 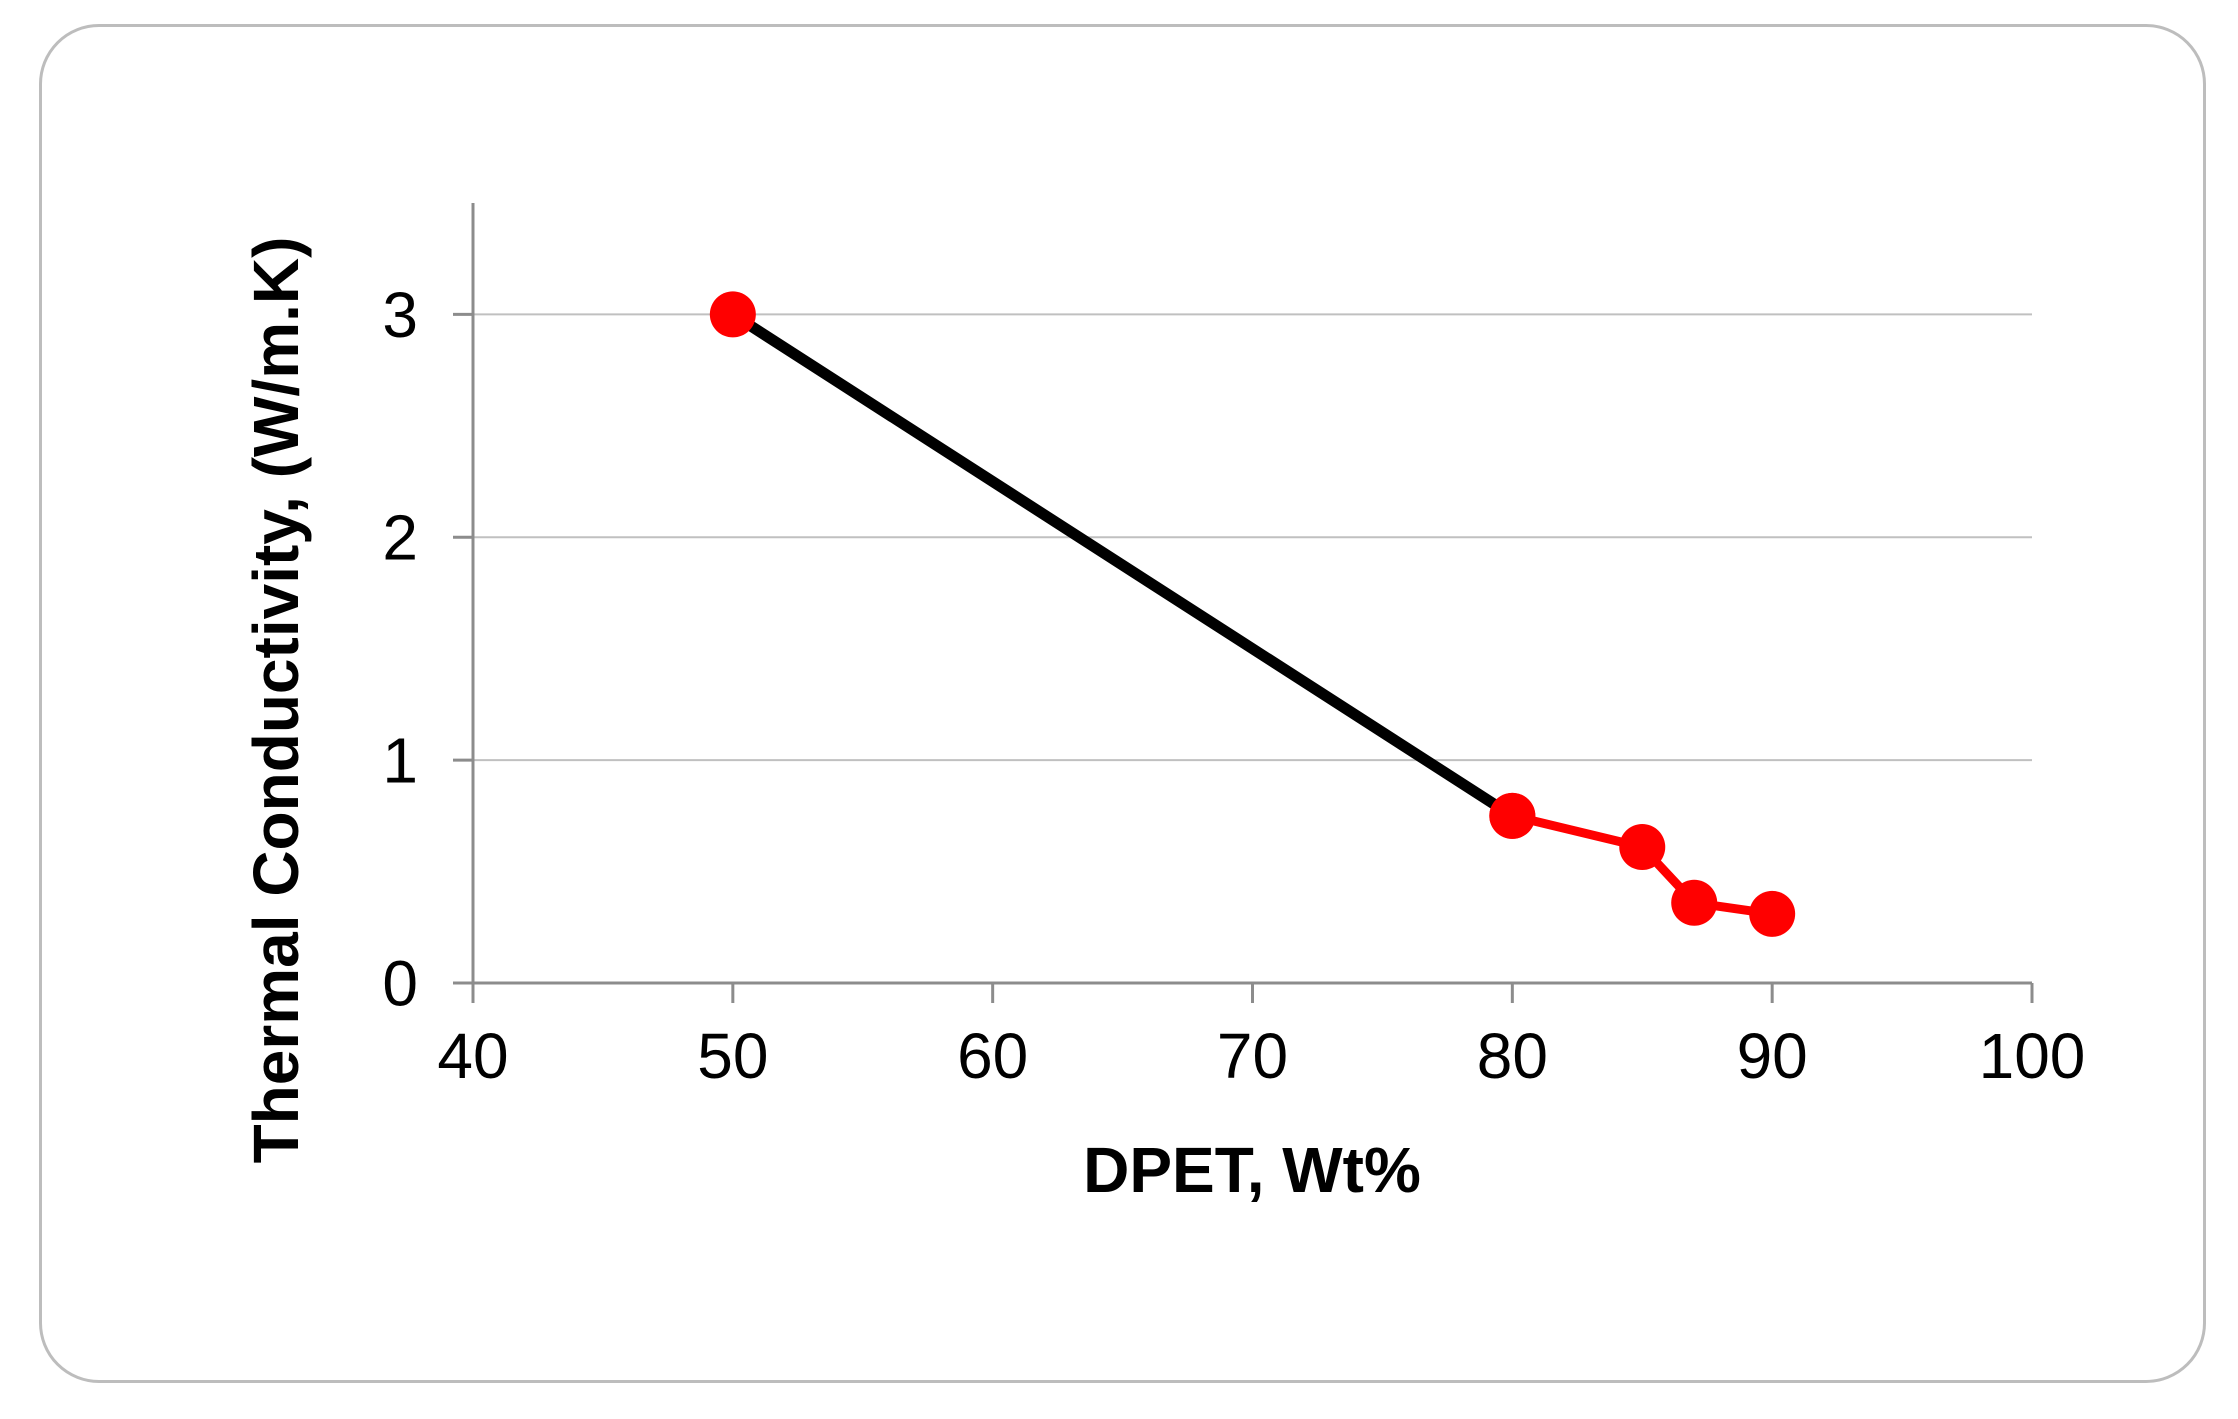 I want to click on y-tick-label-1: 1, so click(x=400, y=761).